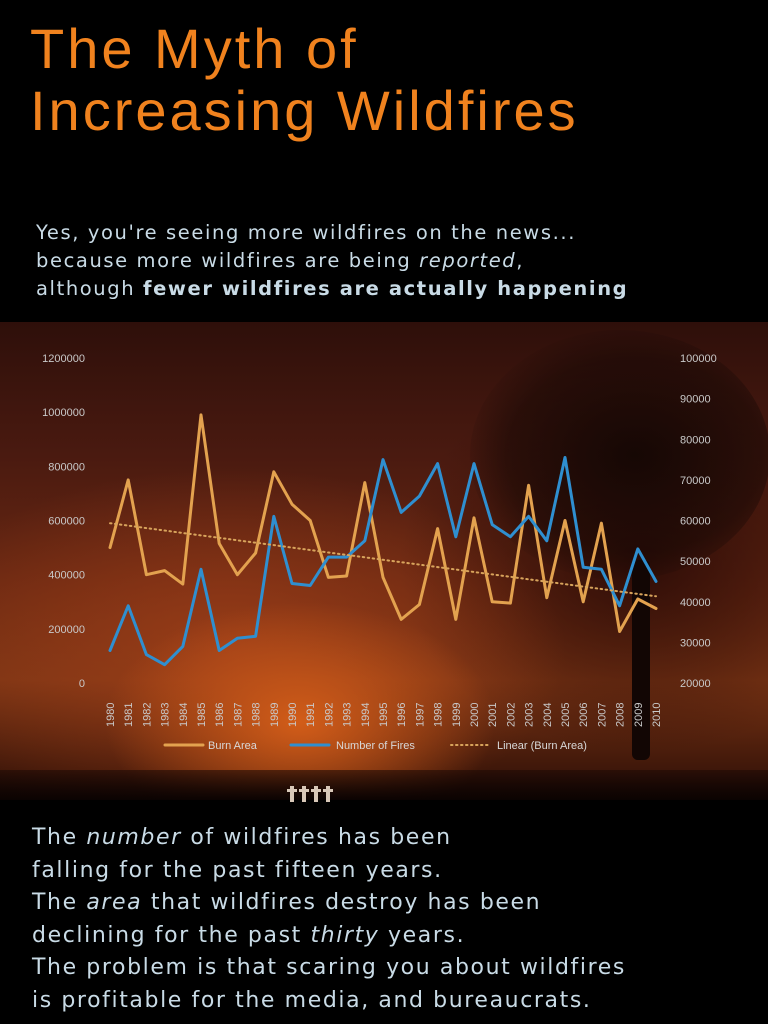 The width and height of the screenshot is (768, 1024). What do you see at coordinates (422, 935) in the screenshot?
I see `outro-line-4-end: years.` at bounding box center [422, 935].